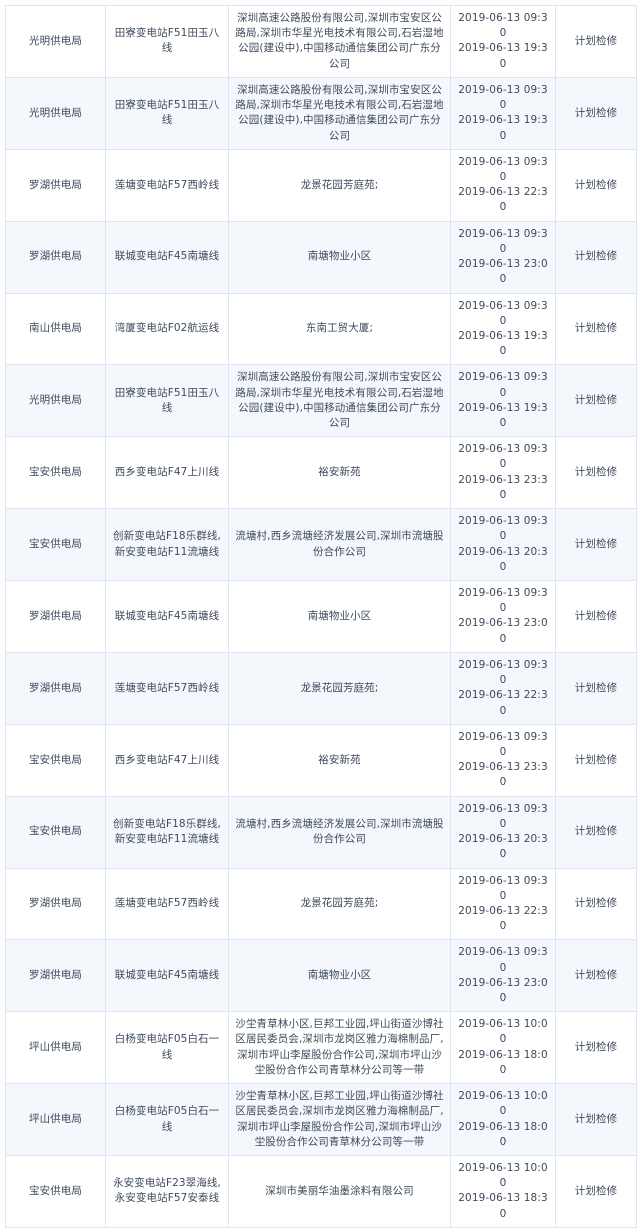  What do you see at coordinates (339, 329) in the screenshot?
I see `cell-scope: 东南工贸大厦;` at bounding box center [339, 329].